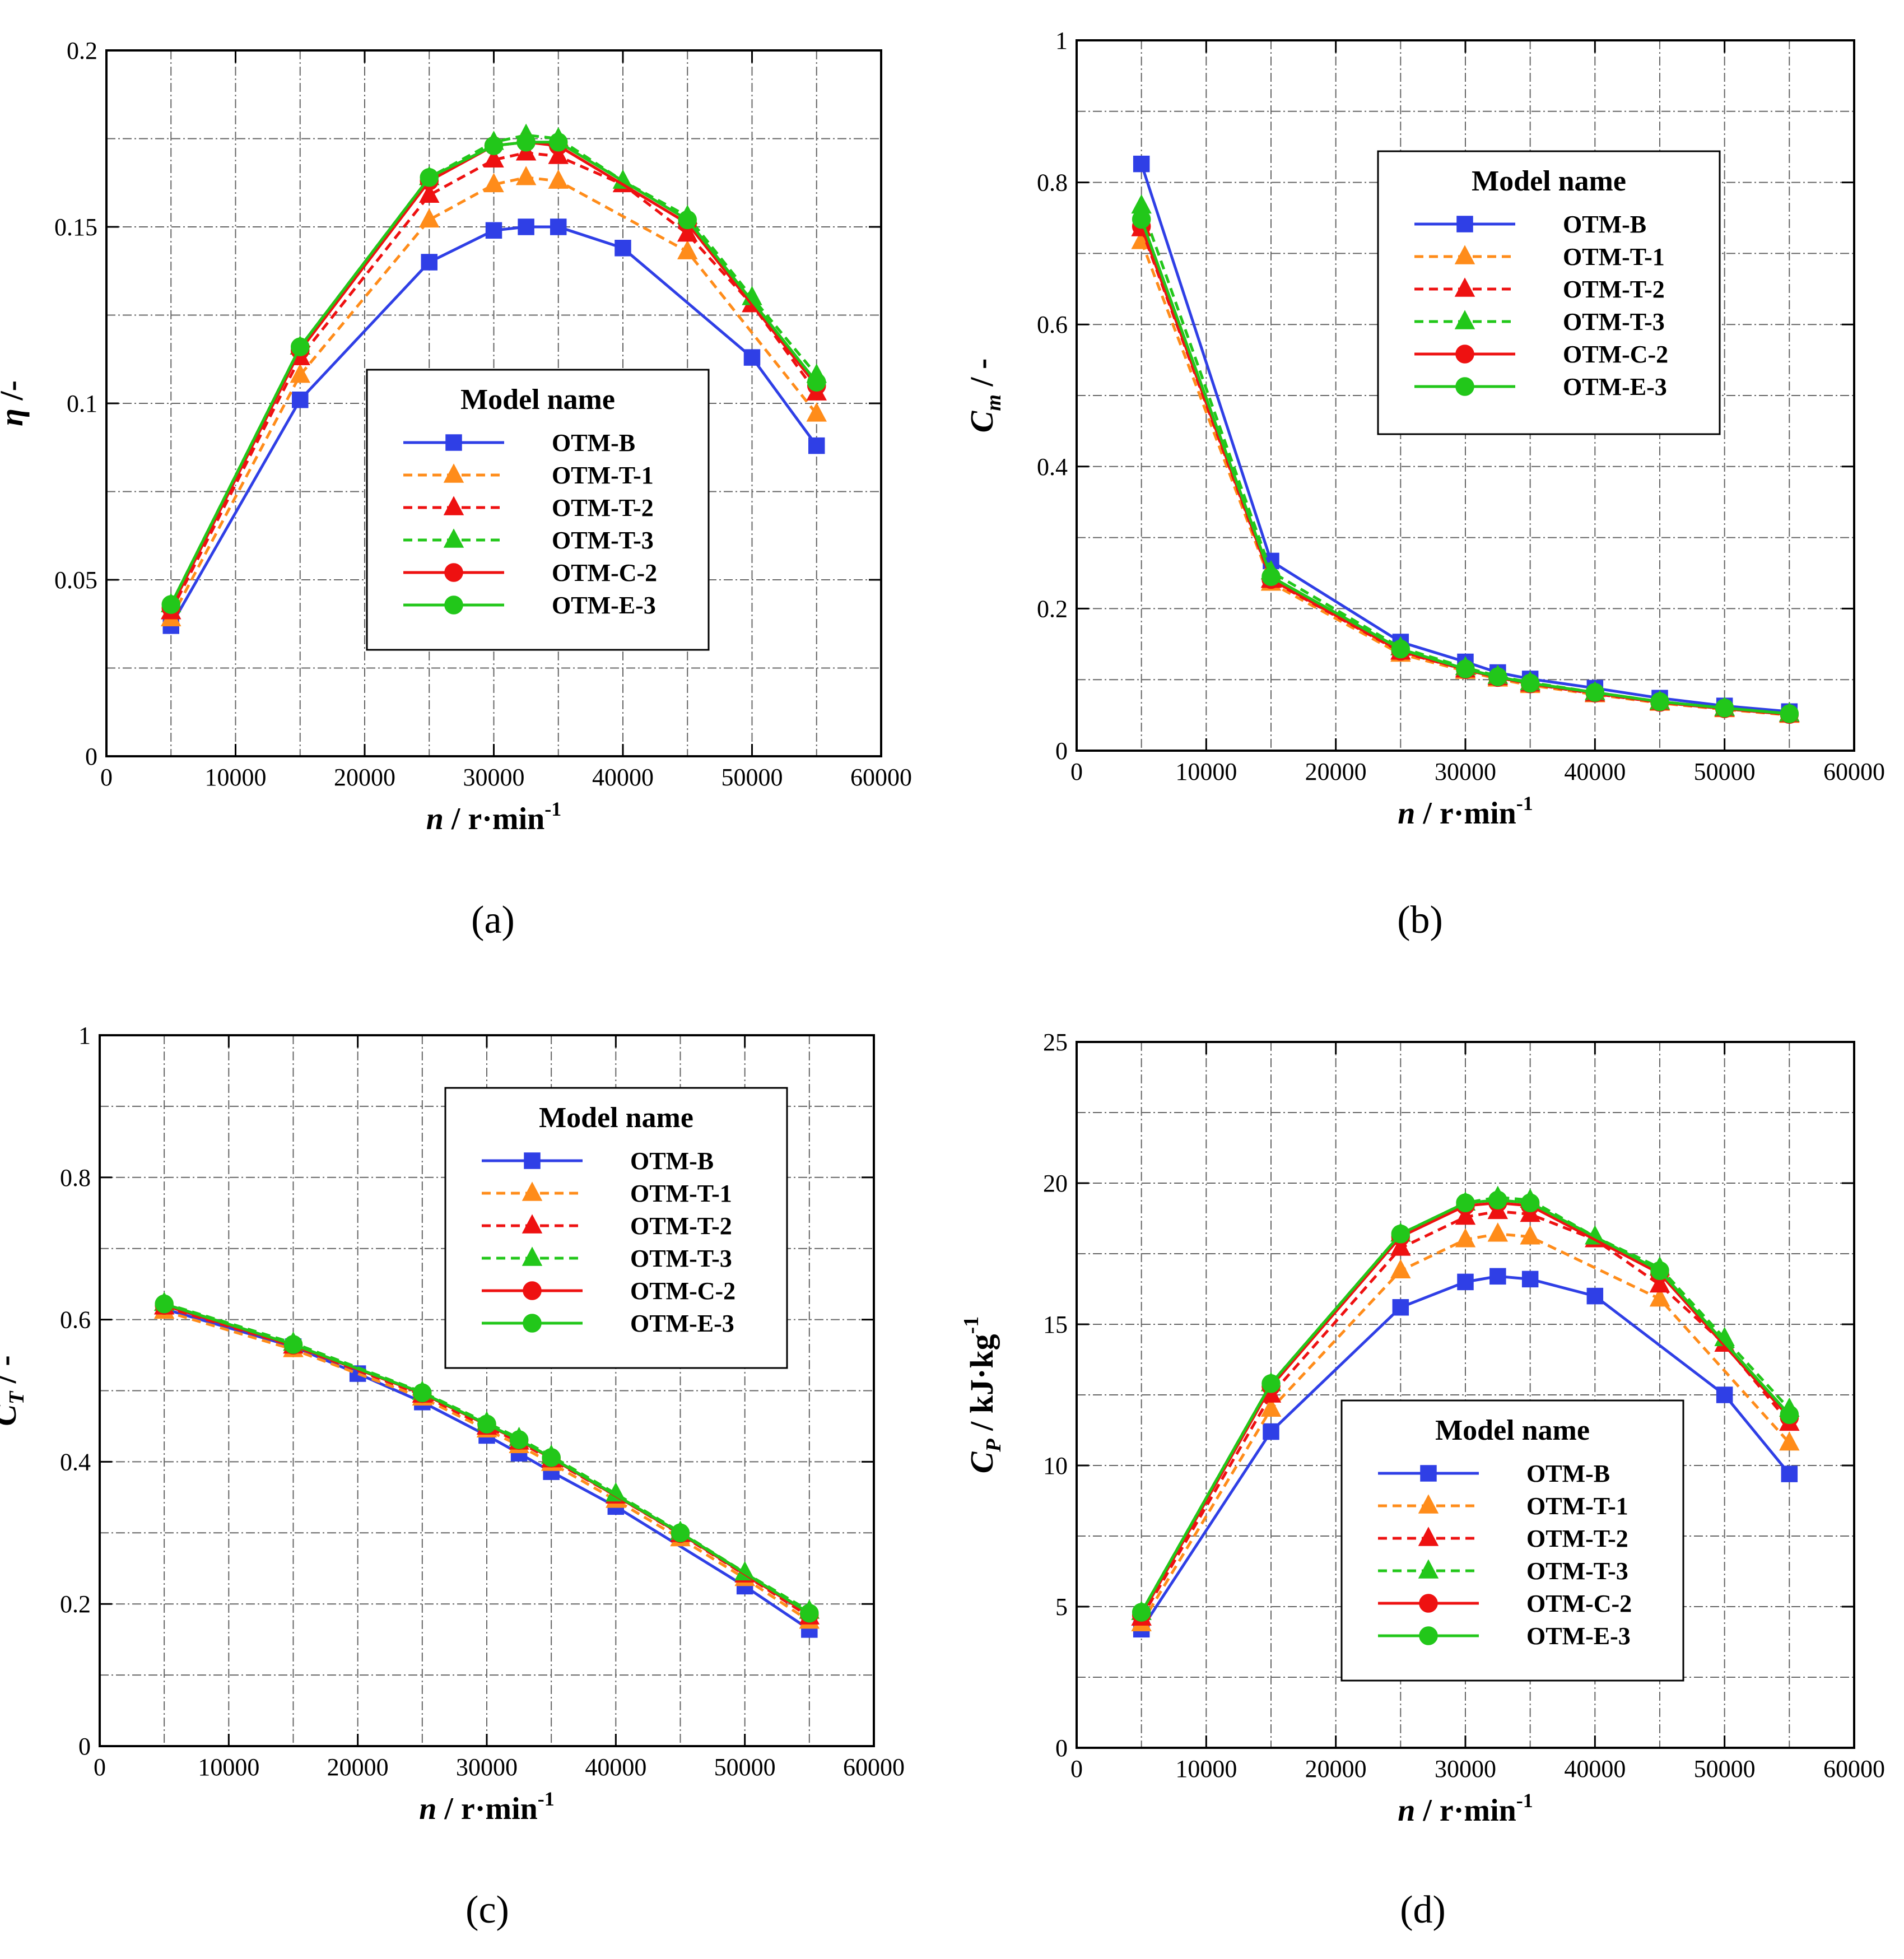  Describe the element at coordinates (1525, 803) in the screenshot. I see `x-axis-title-exponent: -1` at that location.